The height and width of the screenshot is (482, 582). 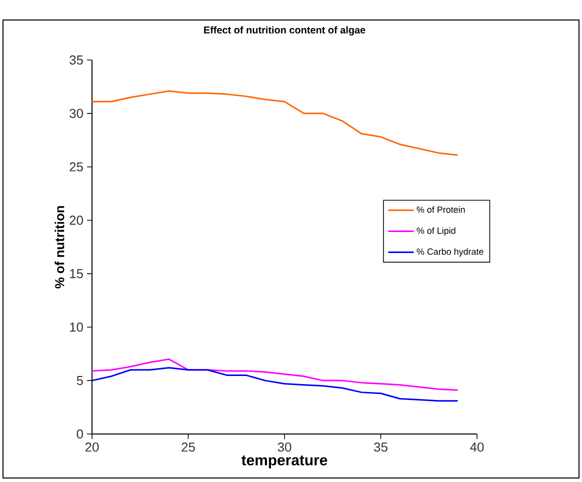 What do you see at coordinates (381, 447) in the screenshot?
I see `x-tick-label: 35` at bounding box center [381, 447].